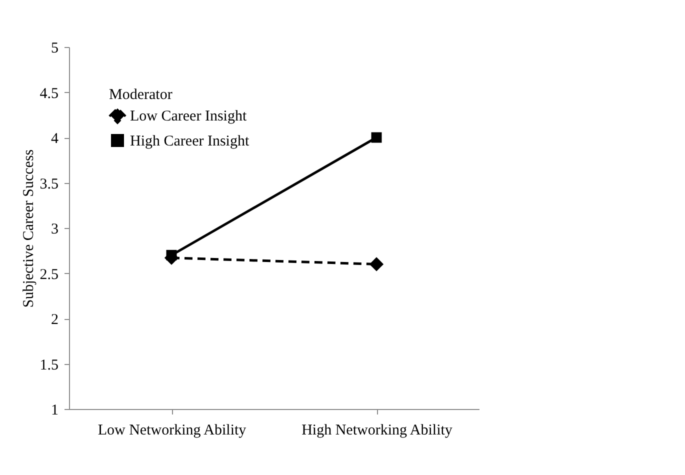 The width and height of the screenshot is (685, 475). What do you see at coordinates (54, 410) in the screenshot?
I see `y-tick-label: 1` at bounding box center [54, 410].